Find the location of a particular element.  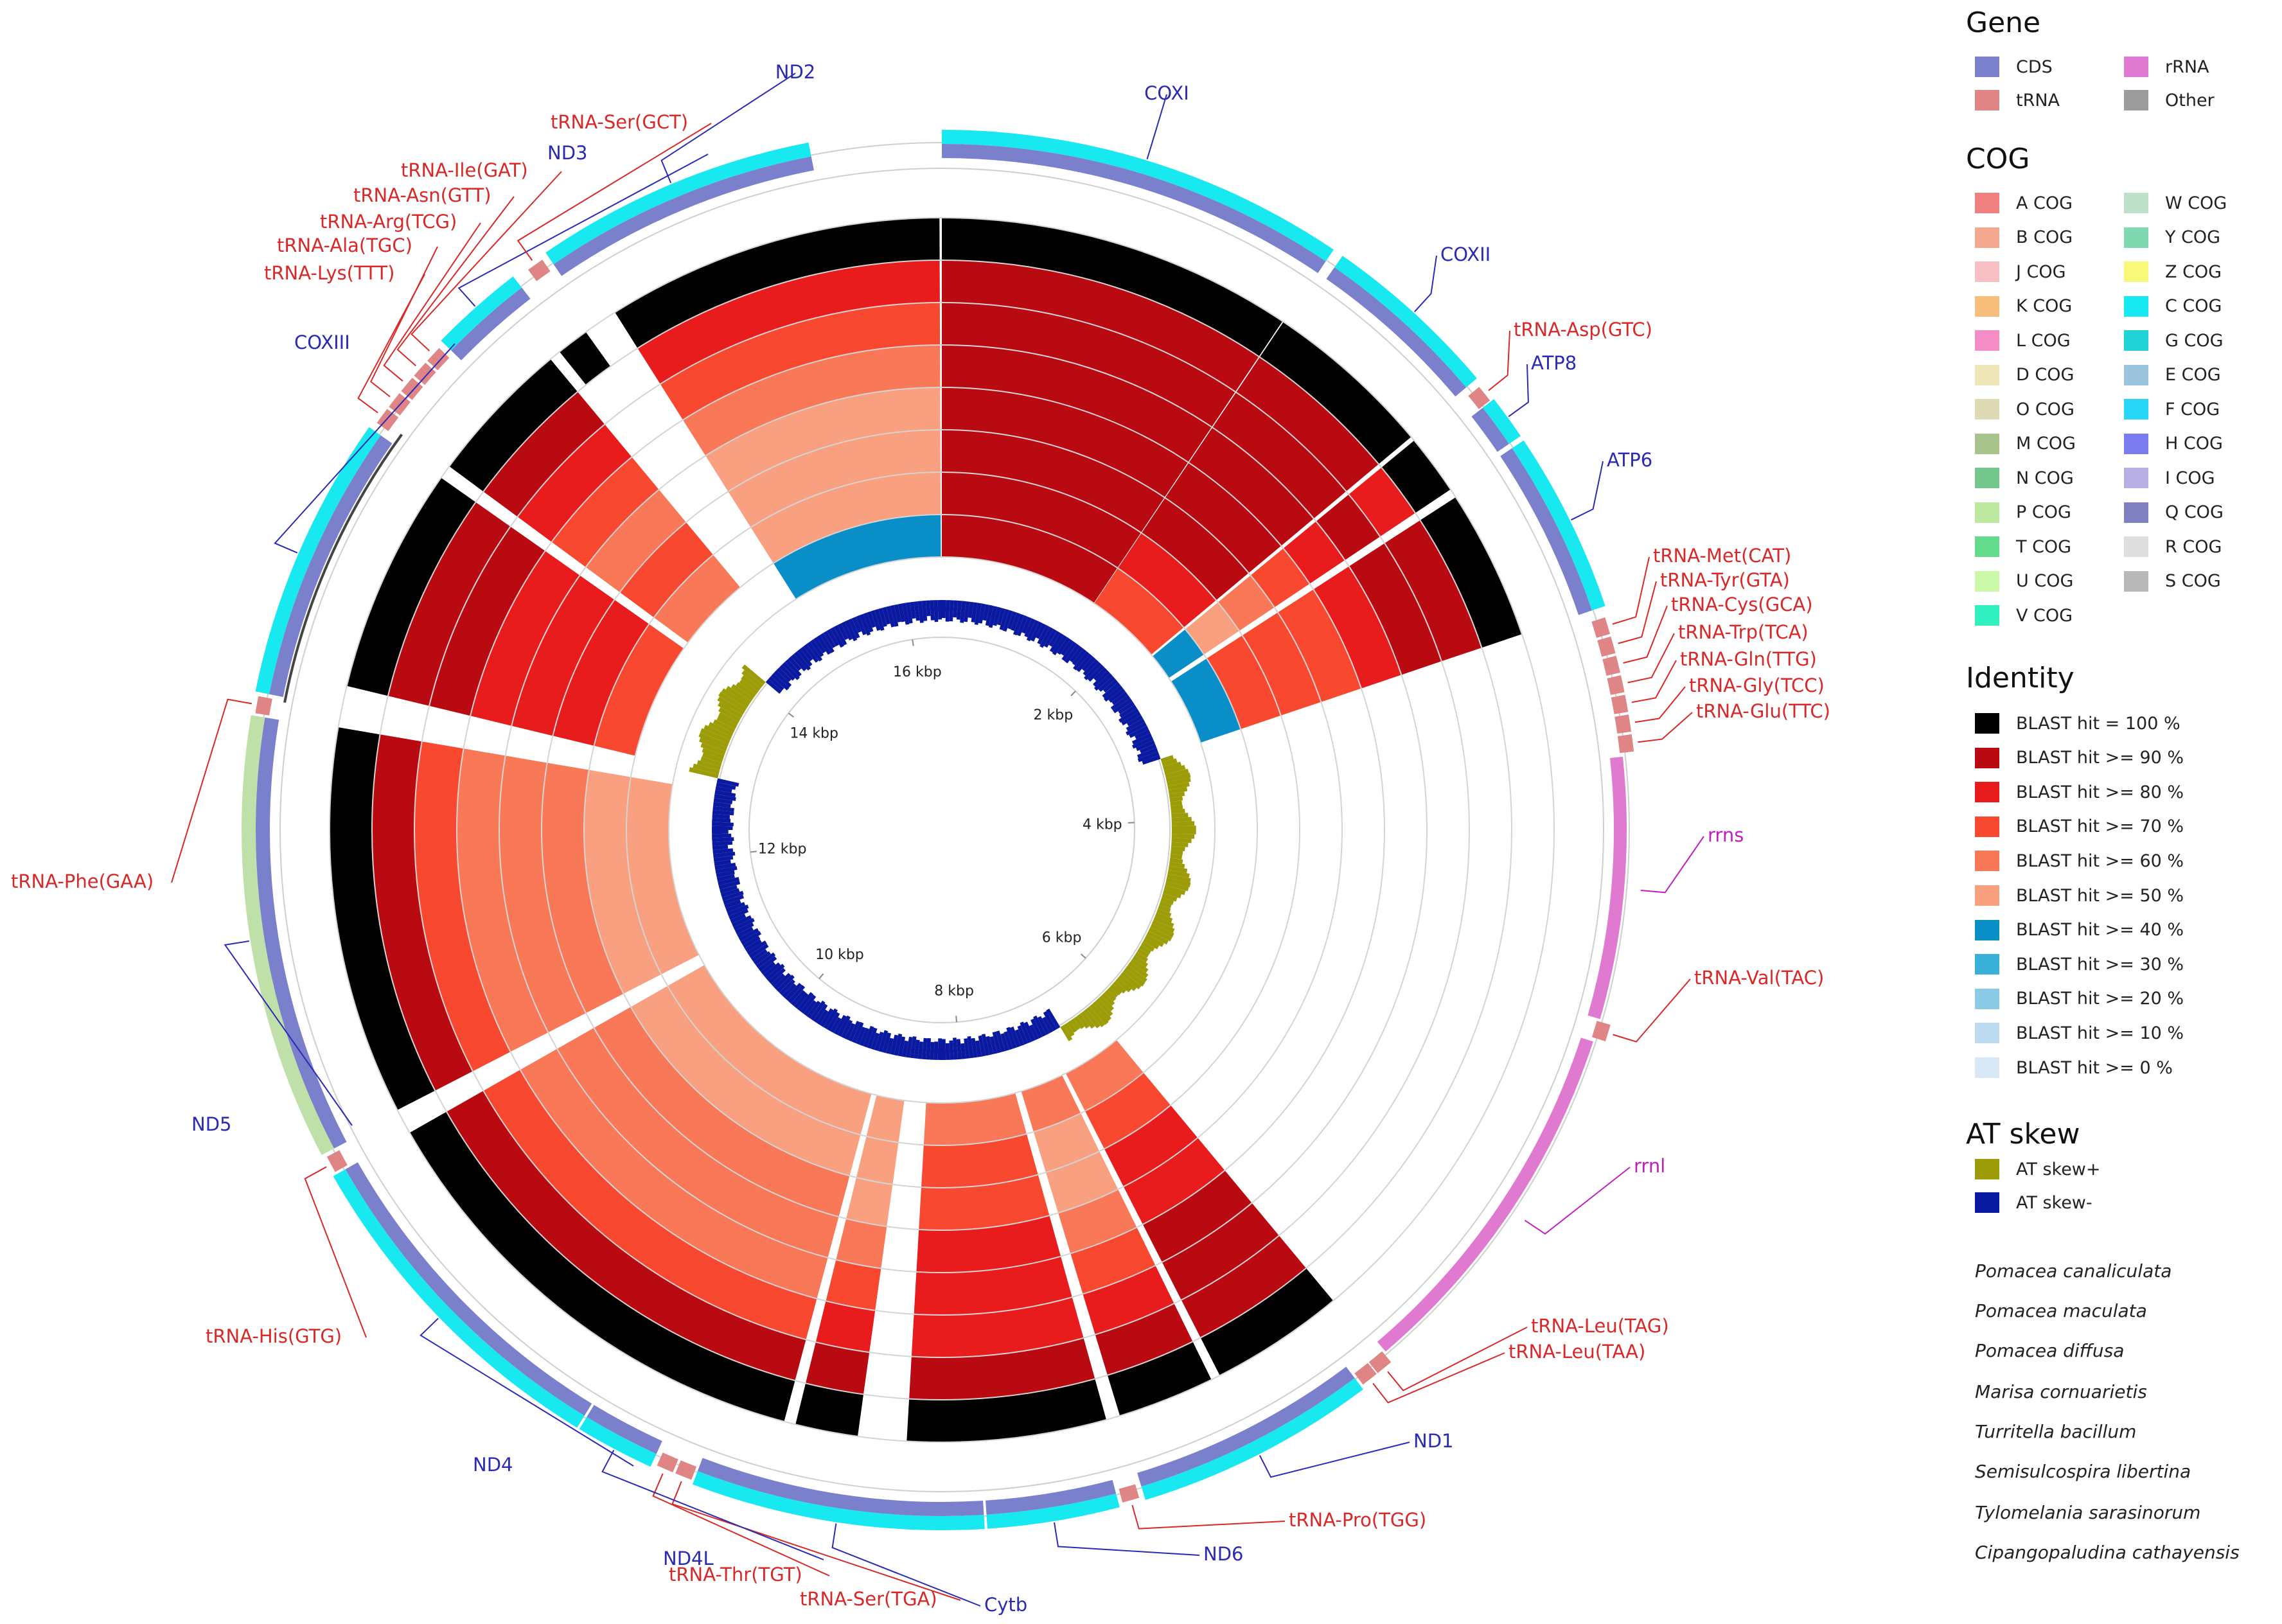

legend-item: BLAST hit >= 90 % is located at coordinates (2079, 758).